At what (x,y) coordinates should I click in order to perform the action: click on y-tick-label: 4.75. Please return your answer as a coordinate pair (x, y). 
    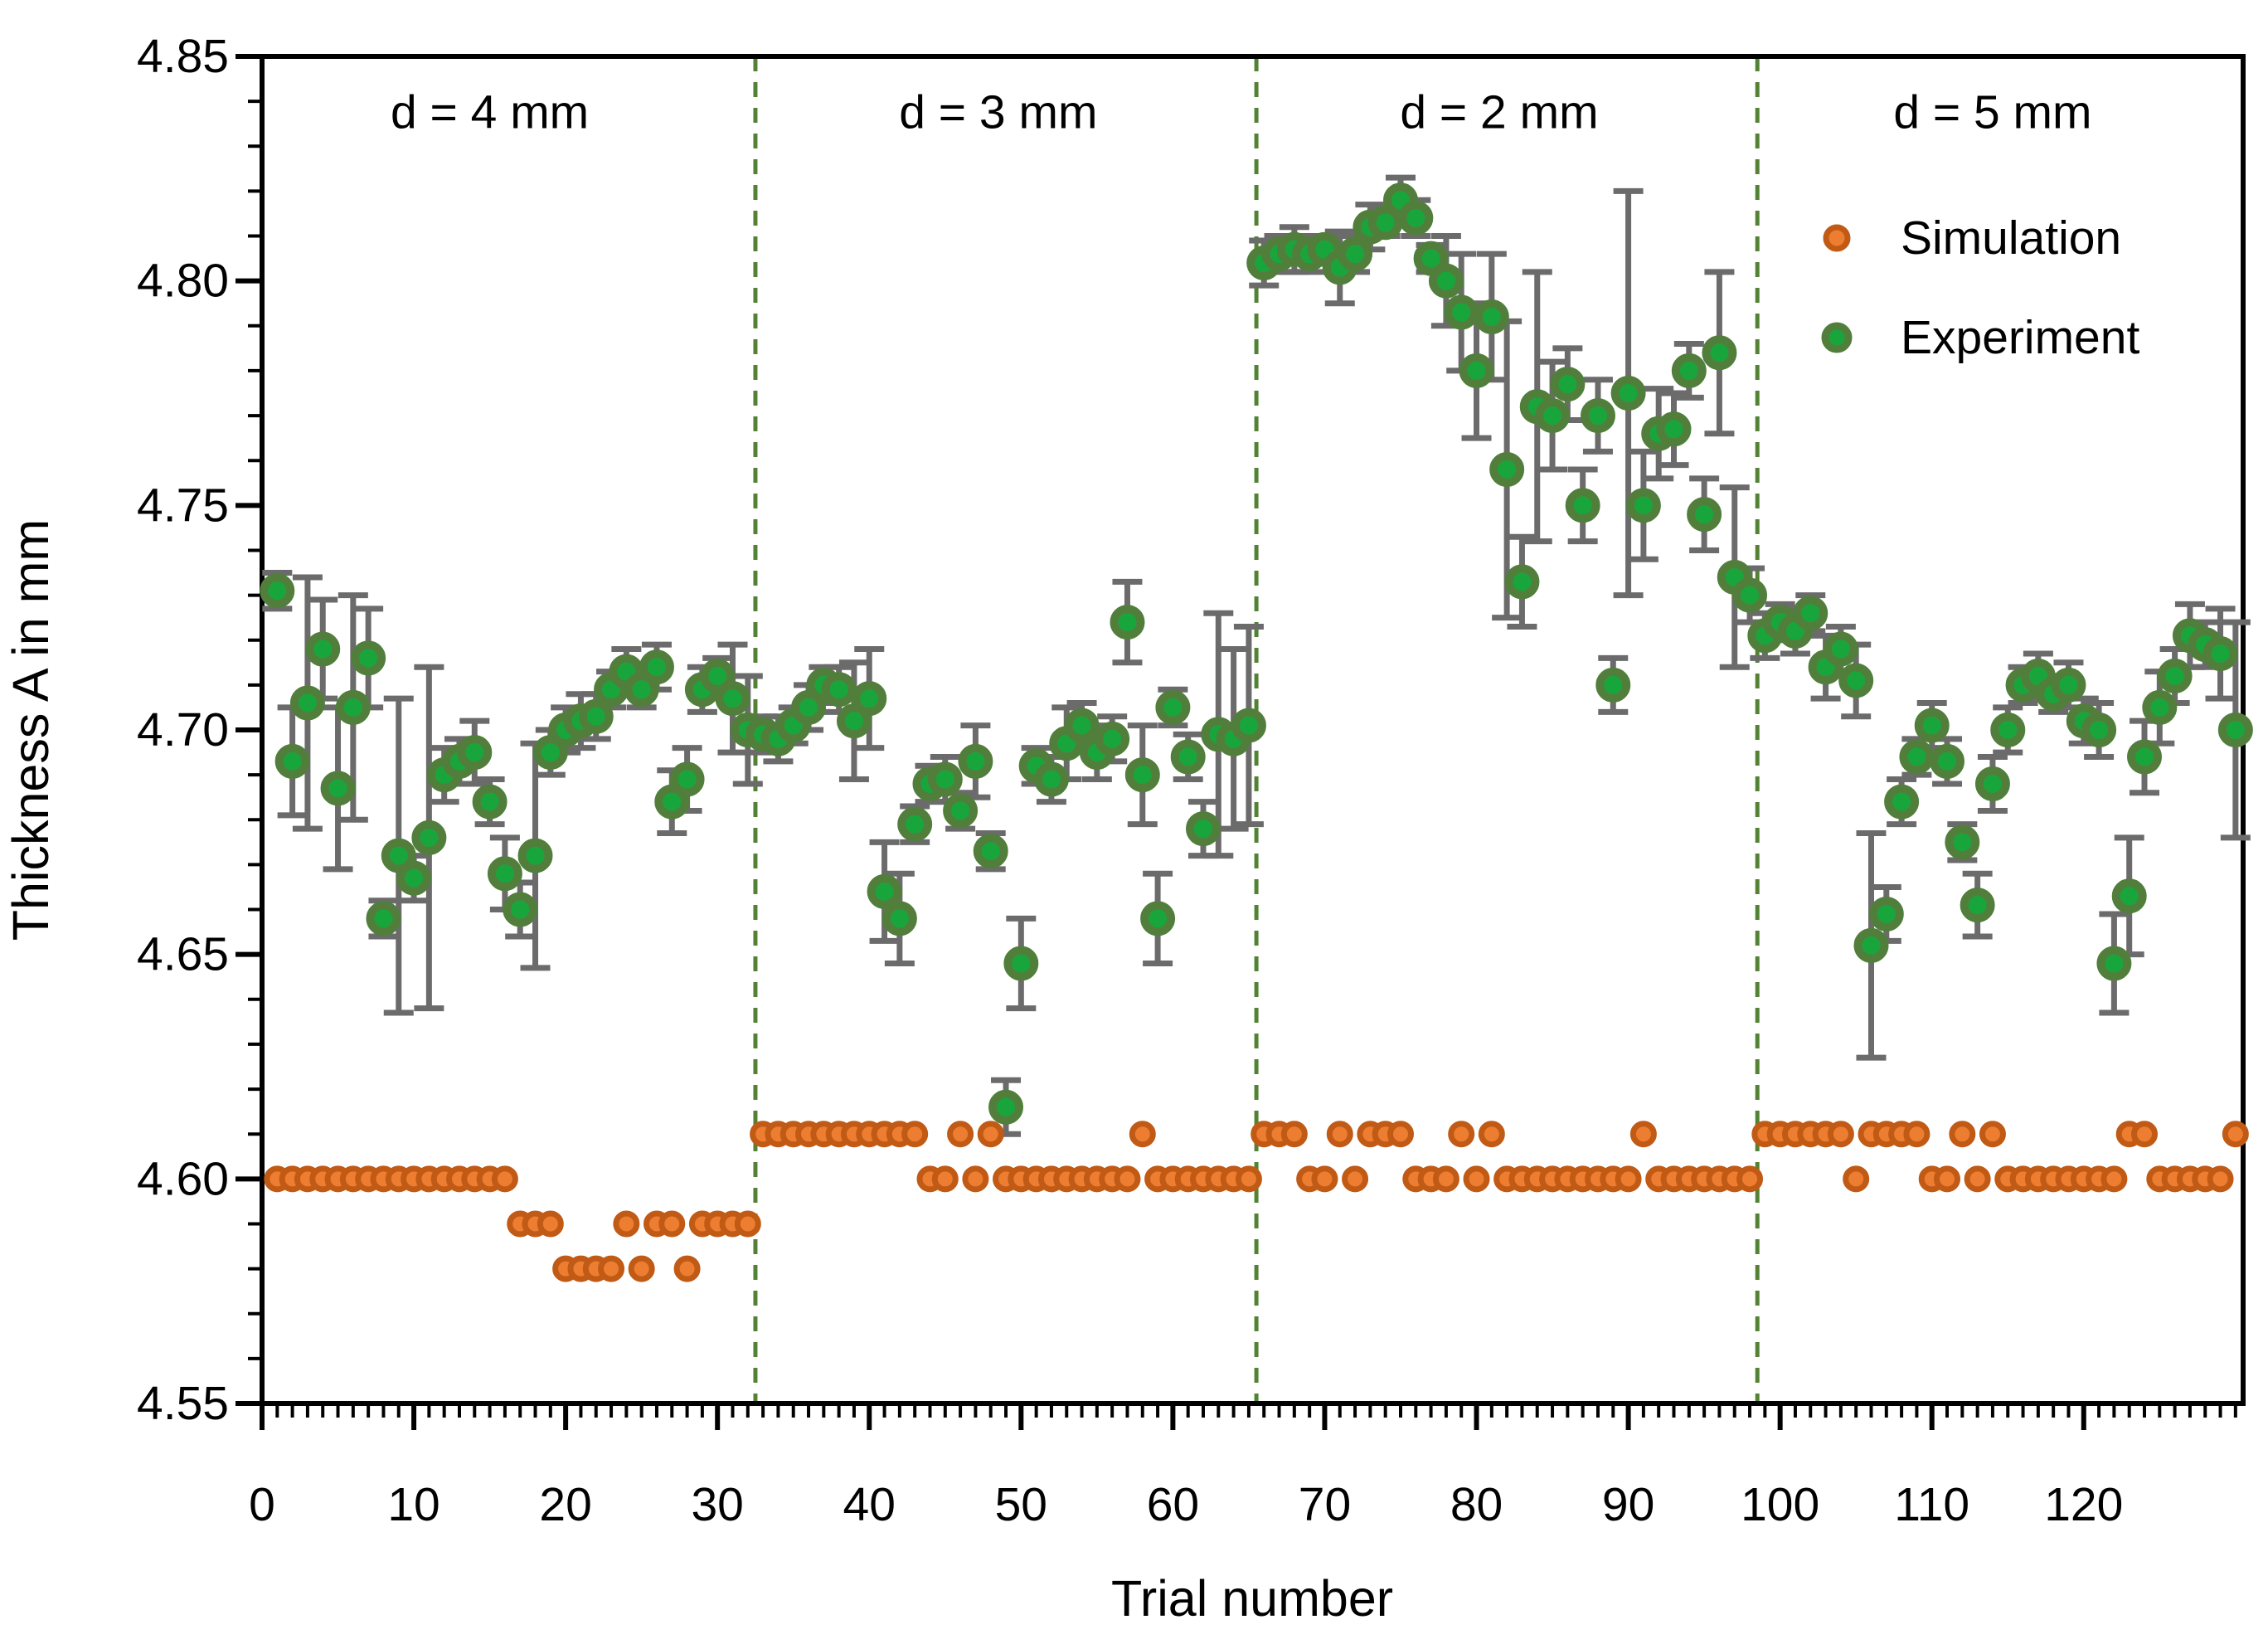
    Looking at the image, I should click on (183, 505).